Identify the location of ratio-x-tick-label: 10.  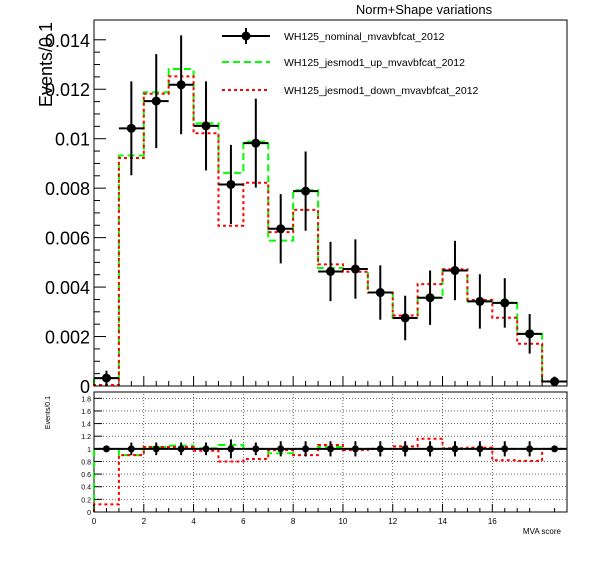
(342, 521).